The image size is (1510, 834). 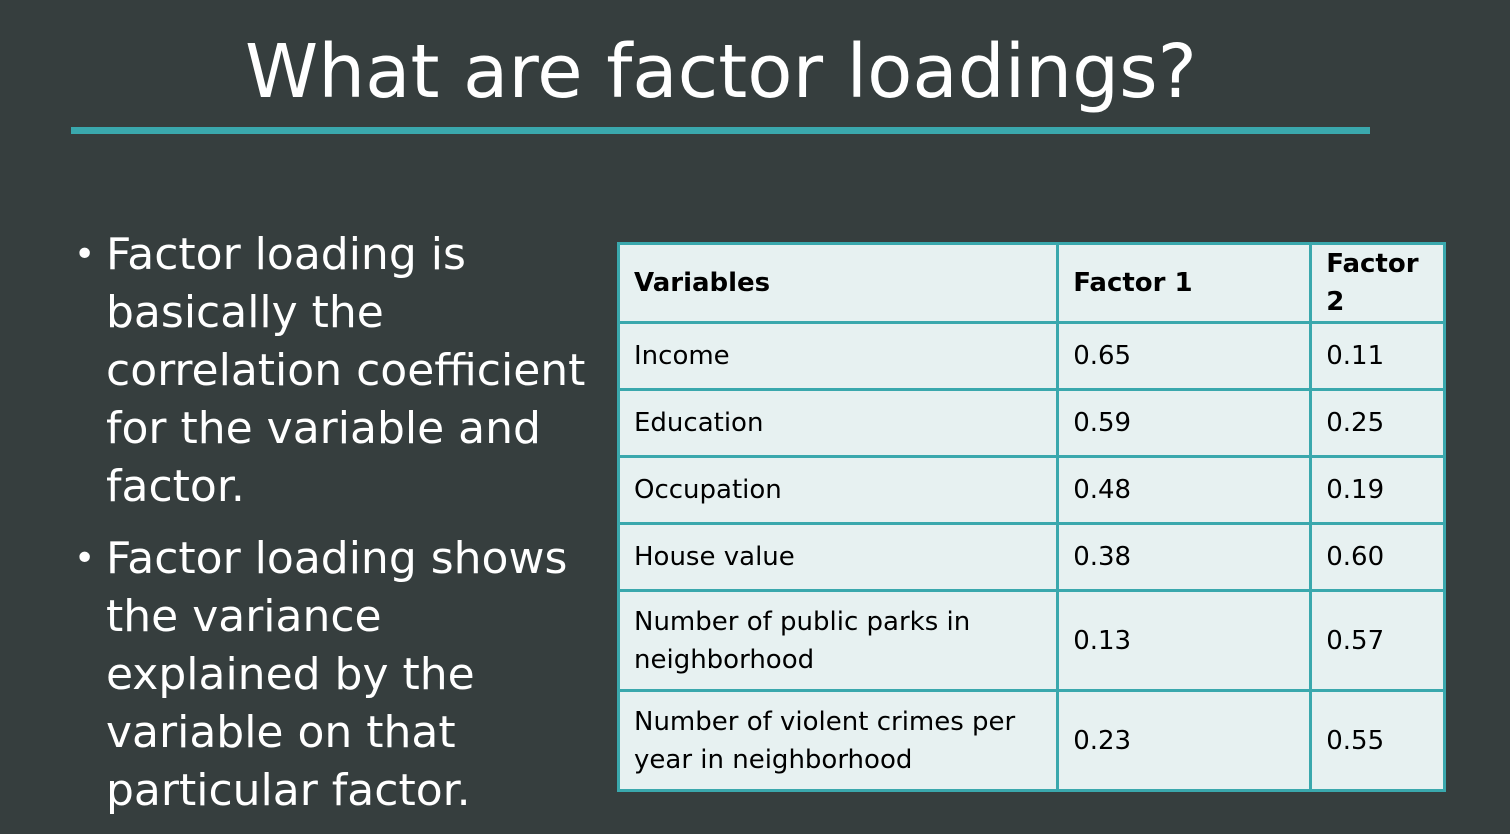 I want to click on header-variables: Variables, so click(x=838, y=283).